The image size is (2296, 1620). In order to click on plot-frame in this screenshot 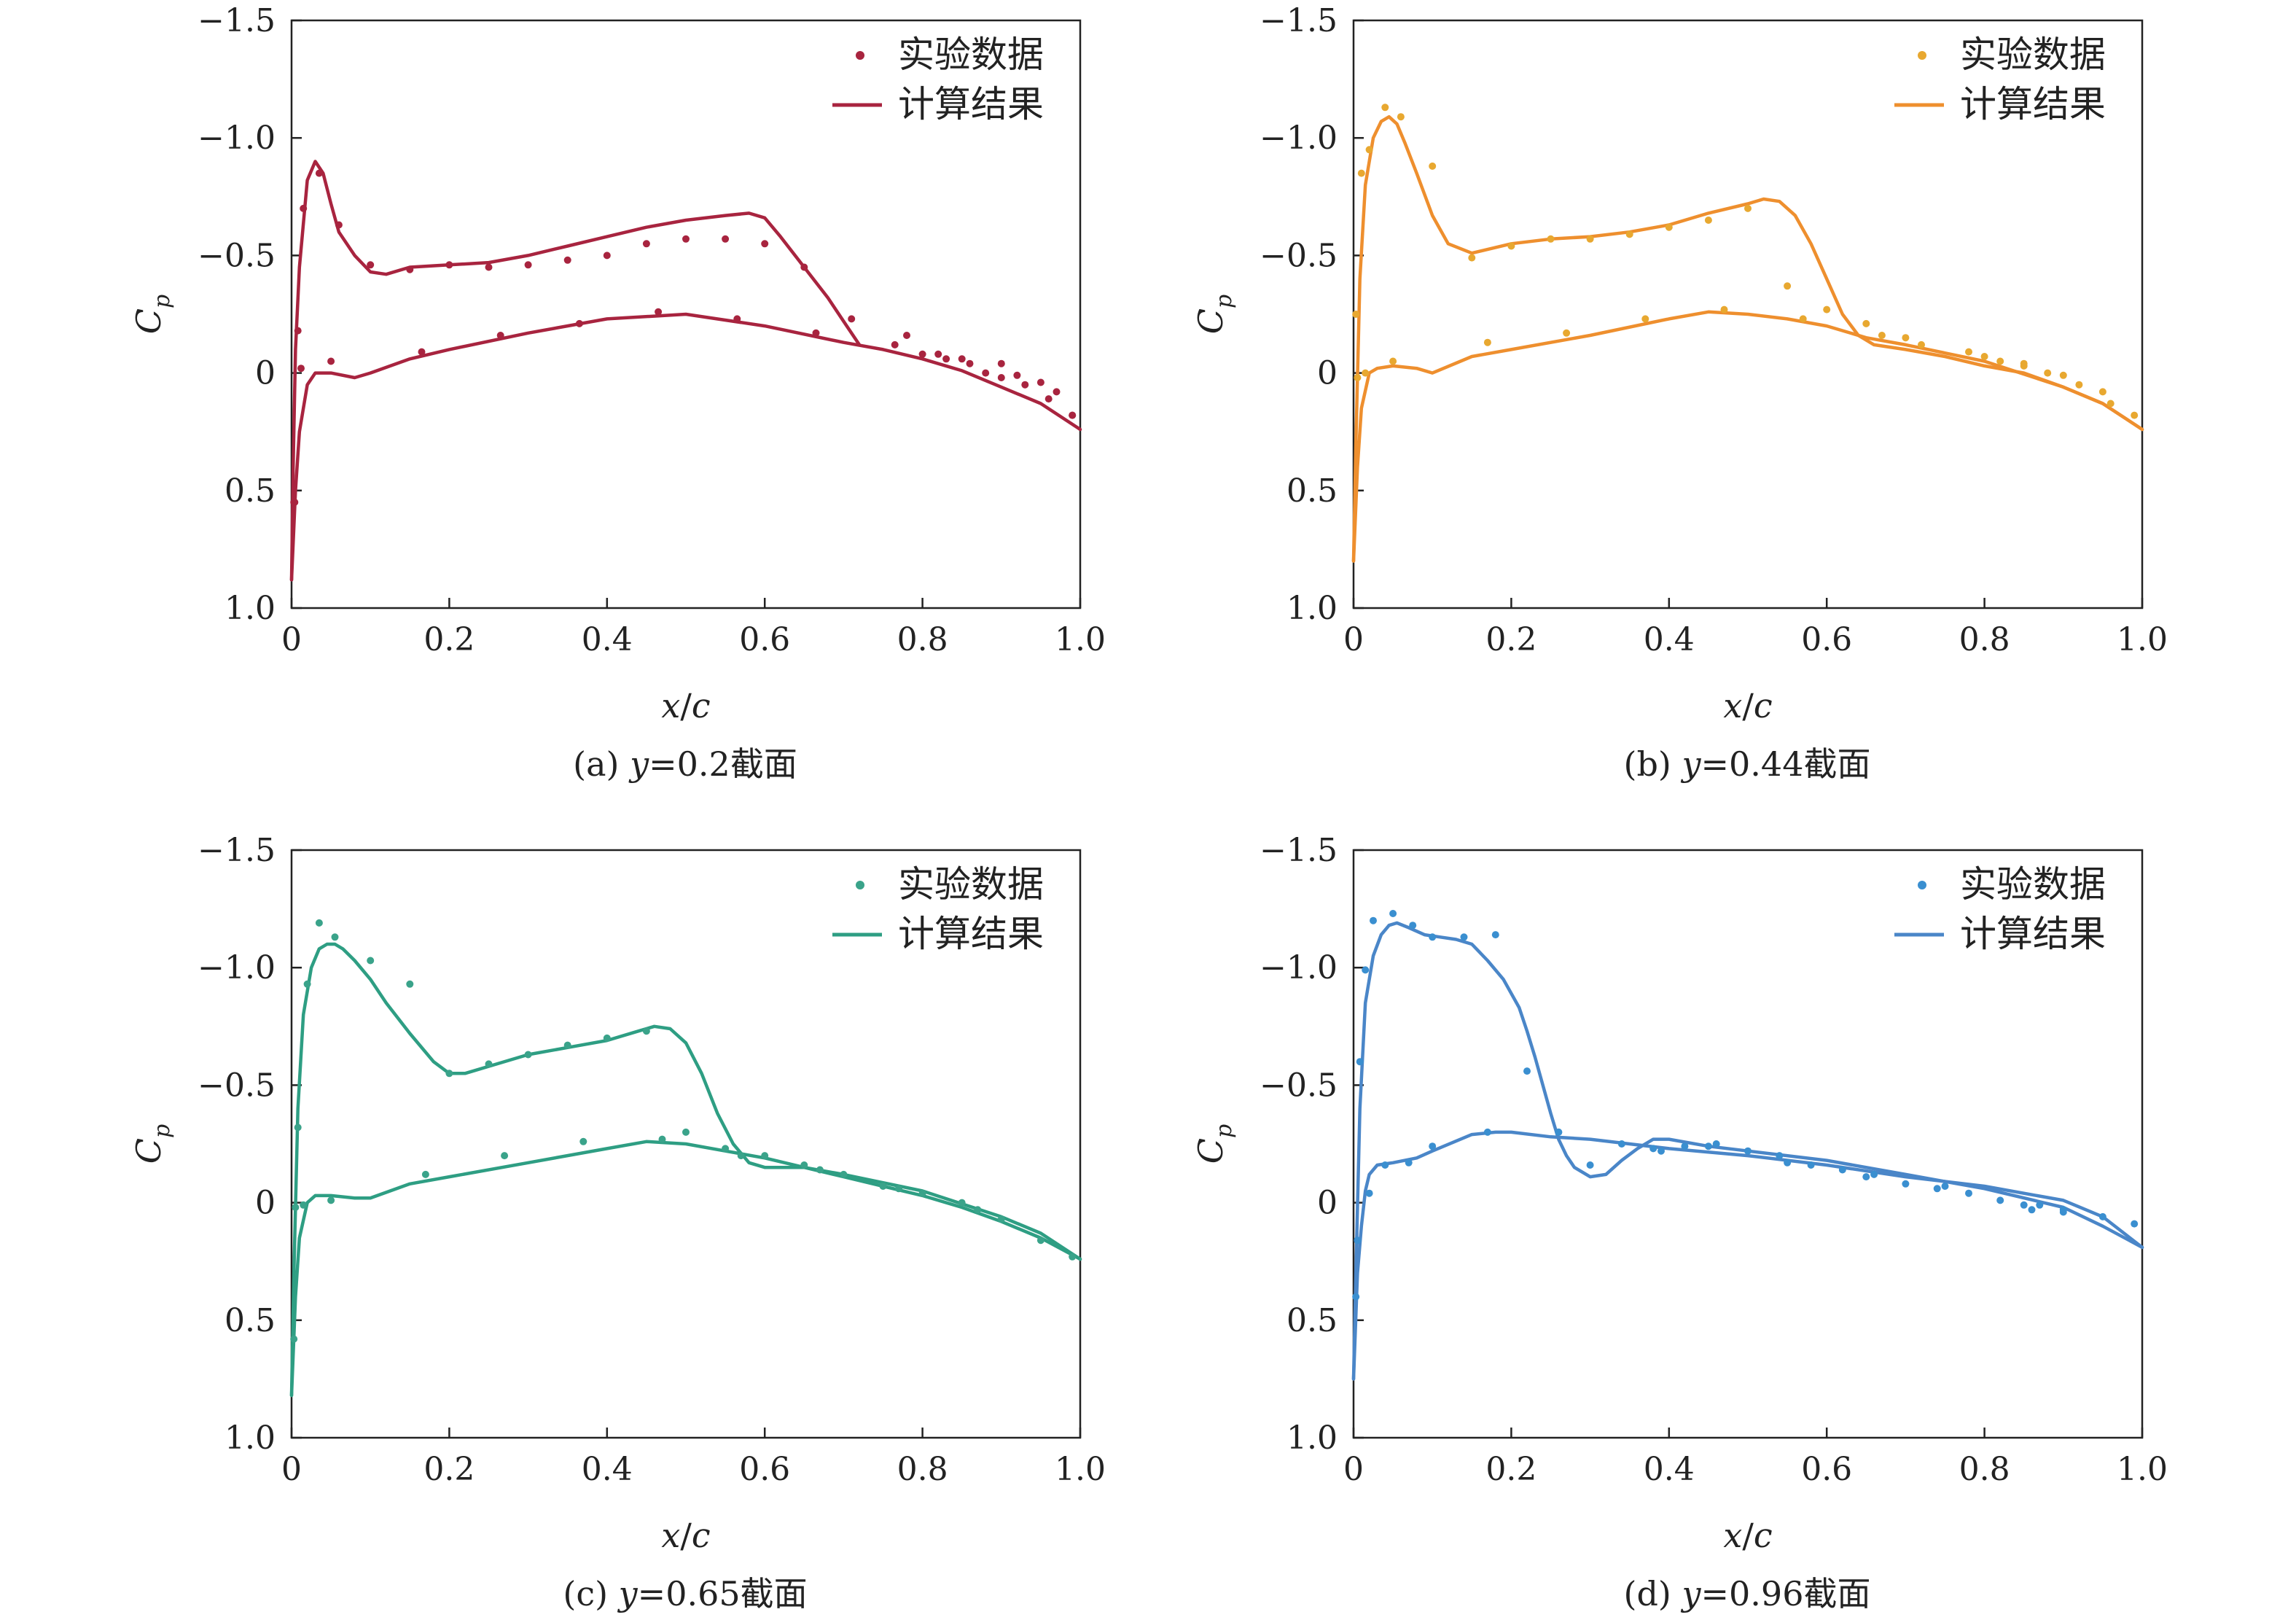, I will do `click(686, 1144)`.